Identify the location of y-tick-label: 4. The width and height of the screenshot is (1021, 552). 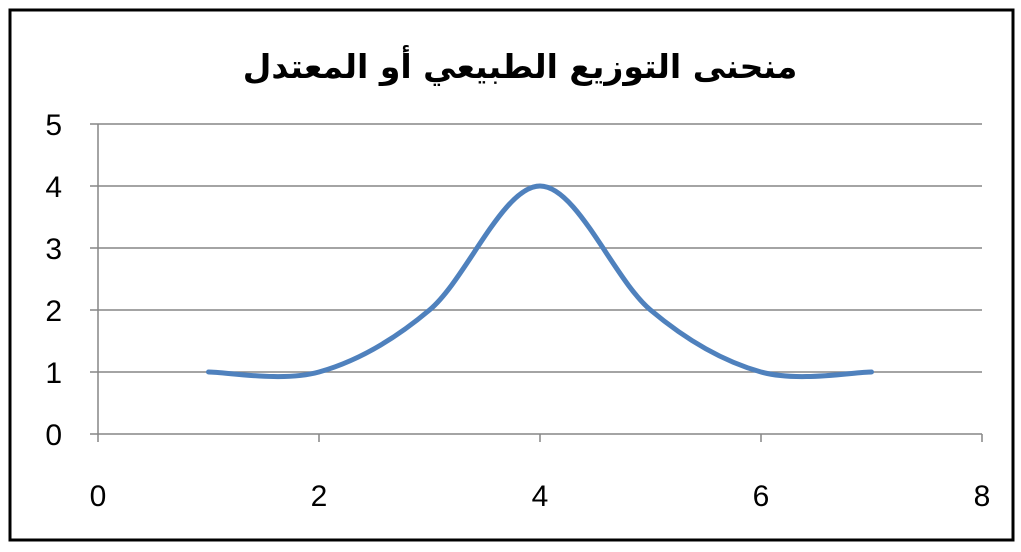
(53, 187).